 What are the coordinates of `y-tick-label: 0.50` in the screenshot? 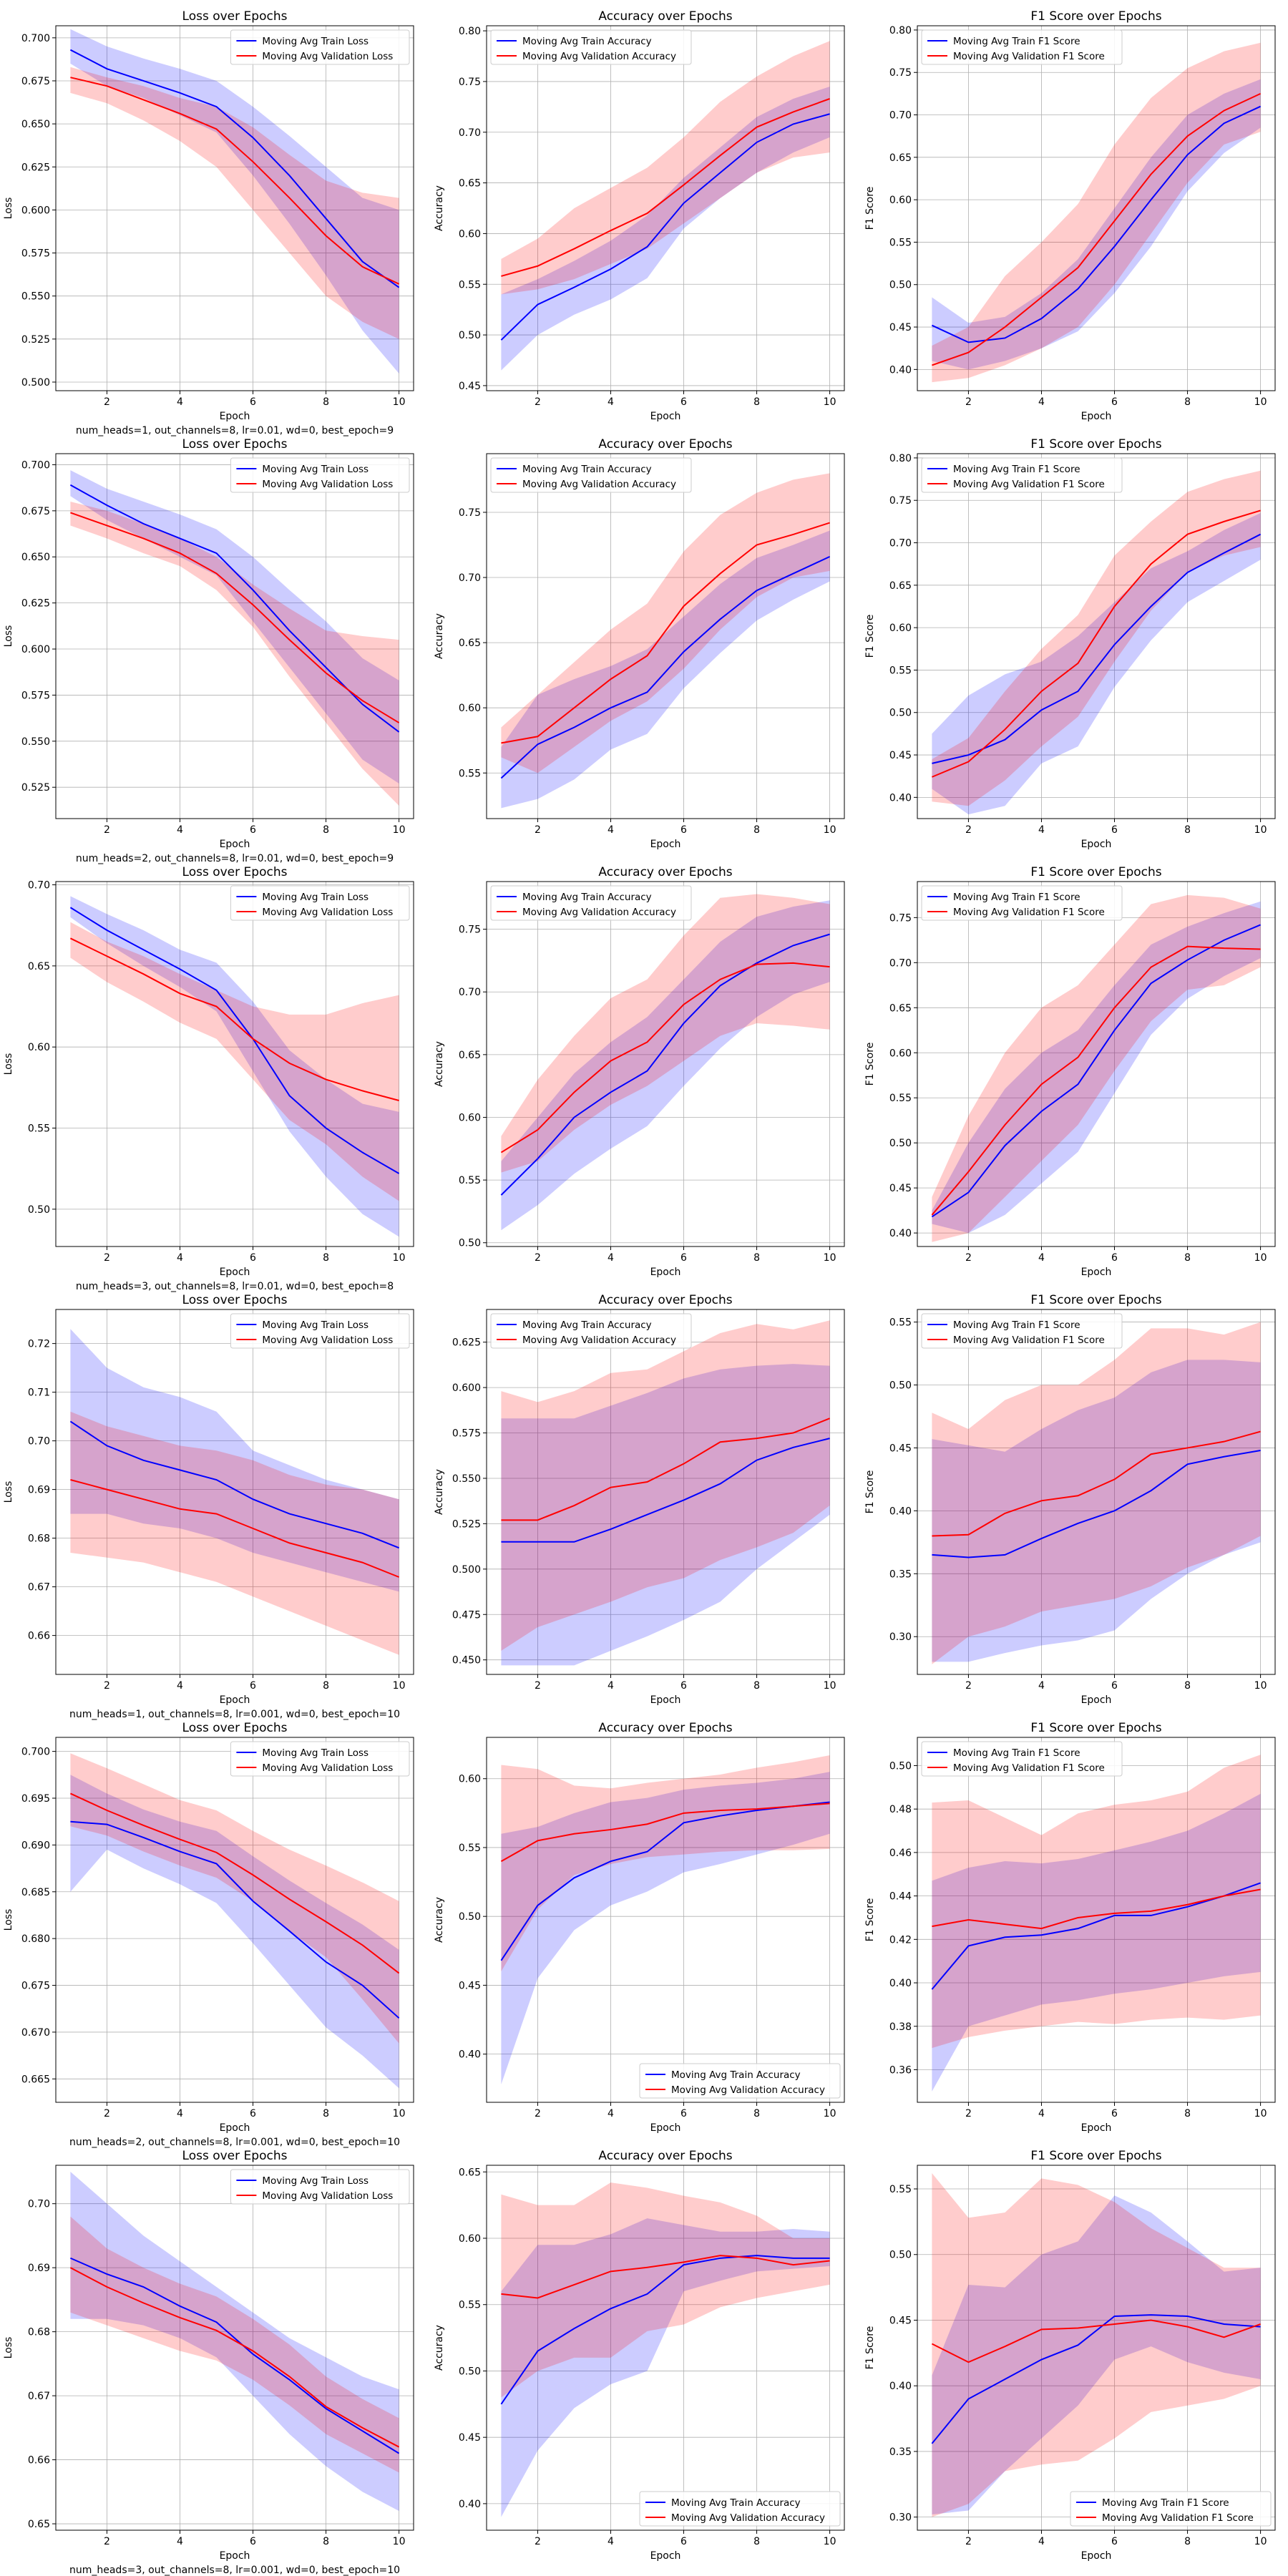 It's located at (900, 1386).